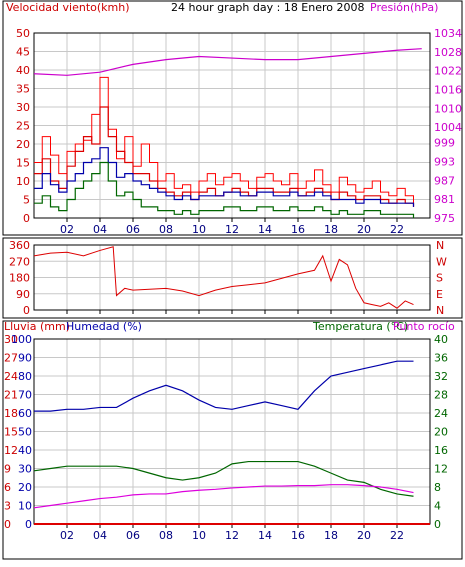  Describe the element at coordinates (25, 413) in the screenshot. I see `humidity-tick-label: 60` at that location.